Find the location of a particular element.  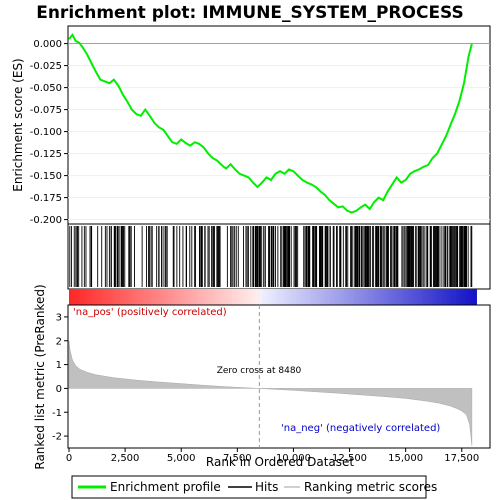

es-y-tick-label: -0.025 is located at coordinates (46, 66).